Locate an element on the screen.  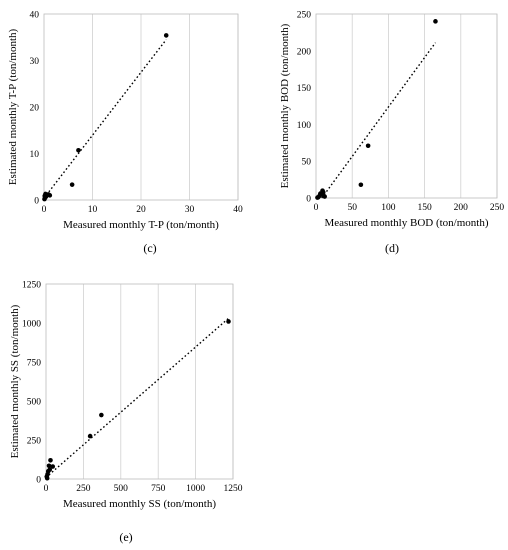
x-axis-label: Measured monthly T-P (ton/month) is located at coordinates (141, 225).